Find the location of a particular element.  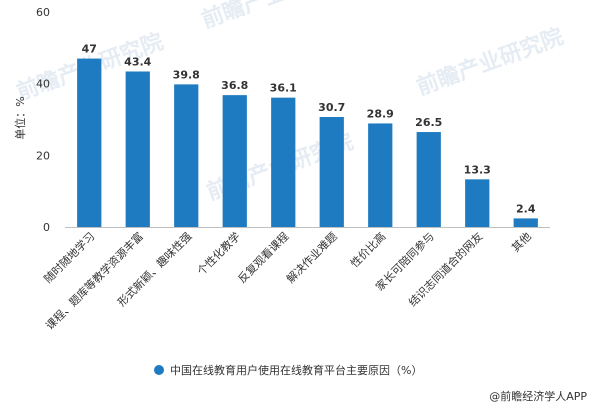

watermark-2: 前瞻产业研究院 is located at coordinates (490, 62).